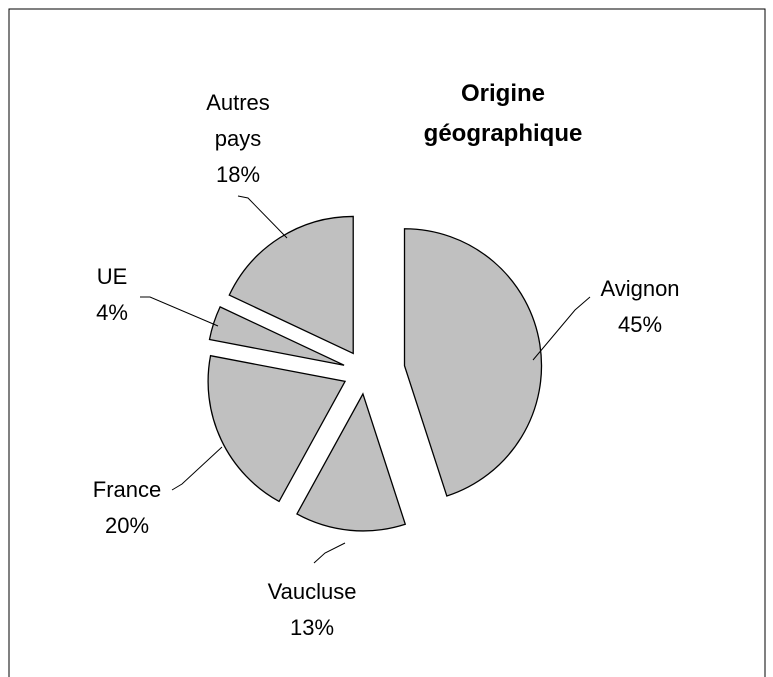  What do you see at coordinates (238, 120) in the screenshot?
I see `slice-label: Autres pays` at bounding box center [238, 120].